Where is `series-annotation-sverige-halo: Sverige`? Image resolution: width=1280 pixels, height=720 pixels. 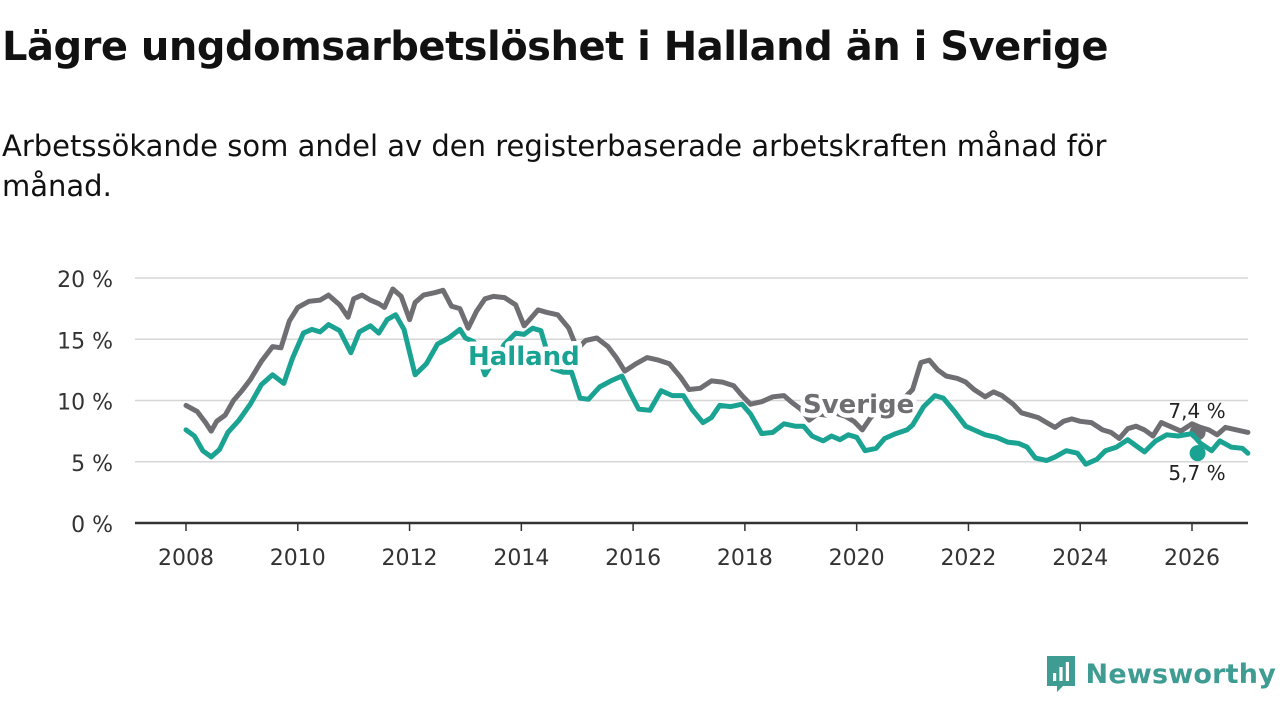 series-annotation-sverige-halo: Sverige is located at coordinates (858, 405).